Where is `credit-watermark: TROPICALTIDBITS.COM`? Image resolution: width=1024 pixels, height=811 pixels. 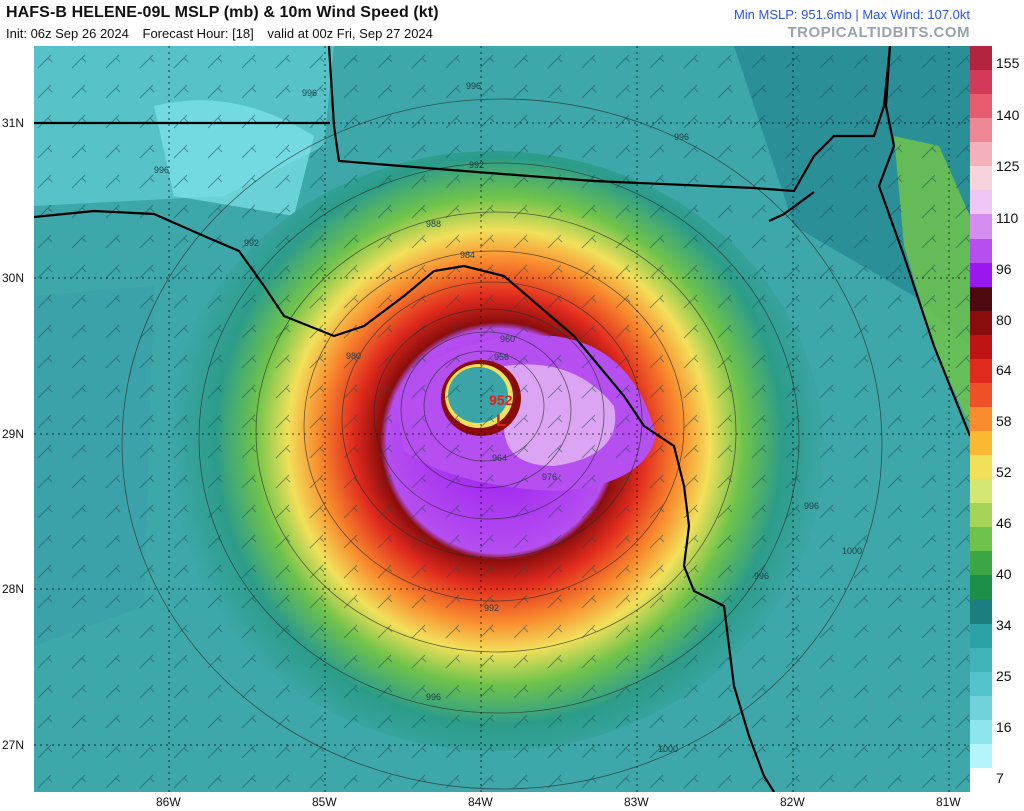
credit-watermark: TROPICALTIDBITS.COM is located at coordinates (878, 32).